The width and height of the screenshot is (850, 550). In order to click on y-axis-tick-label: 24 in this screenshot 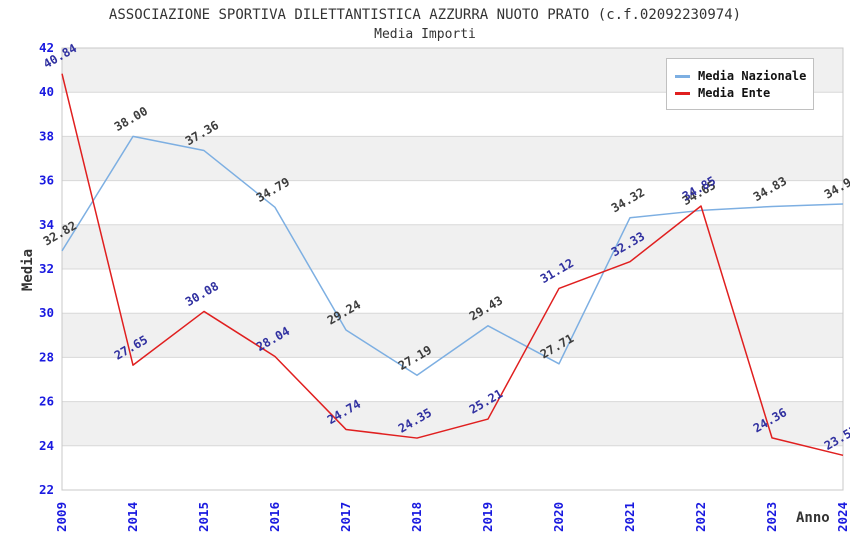, I will do `click(46, 445)`.